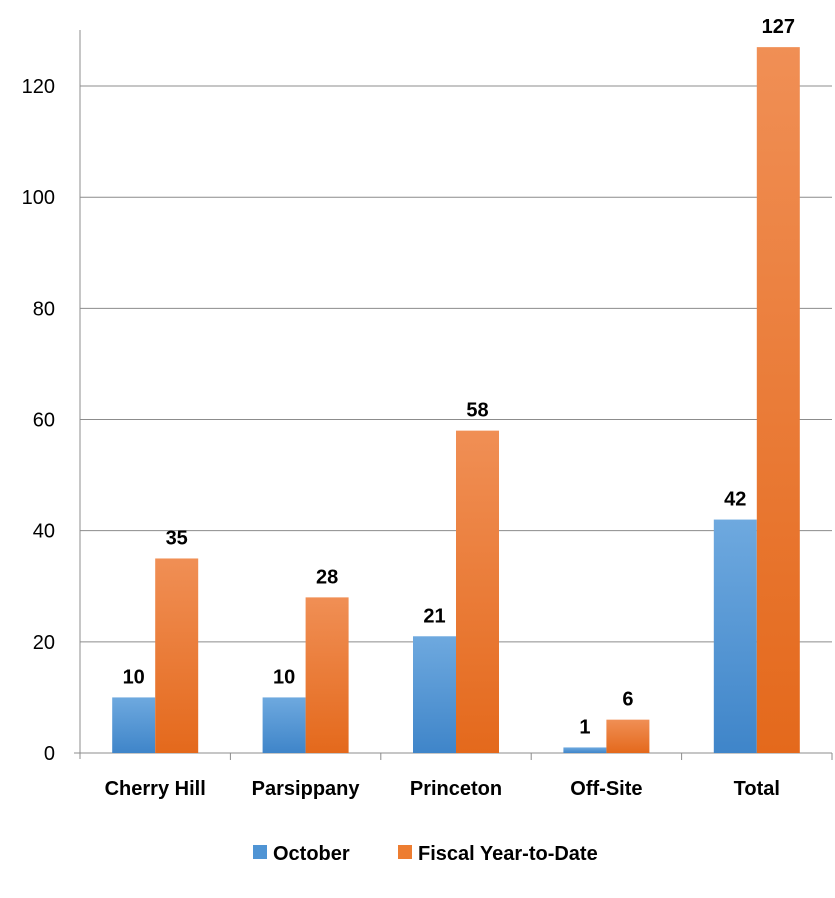 The height and width of the screenshot is (898, 835). What do you see at coordinates (456, 789) in the screenshot?
I see `category-label: Princeton` at bounding box center [456, 789].